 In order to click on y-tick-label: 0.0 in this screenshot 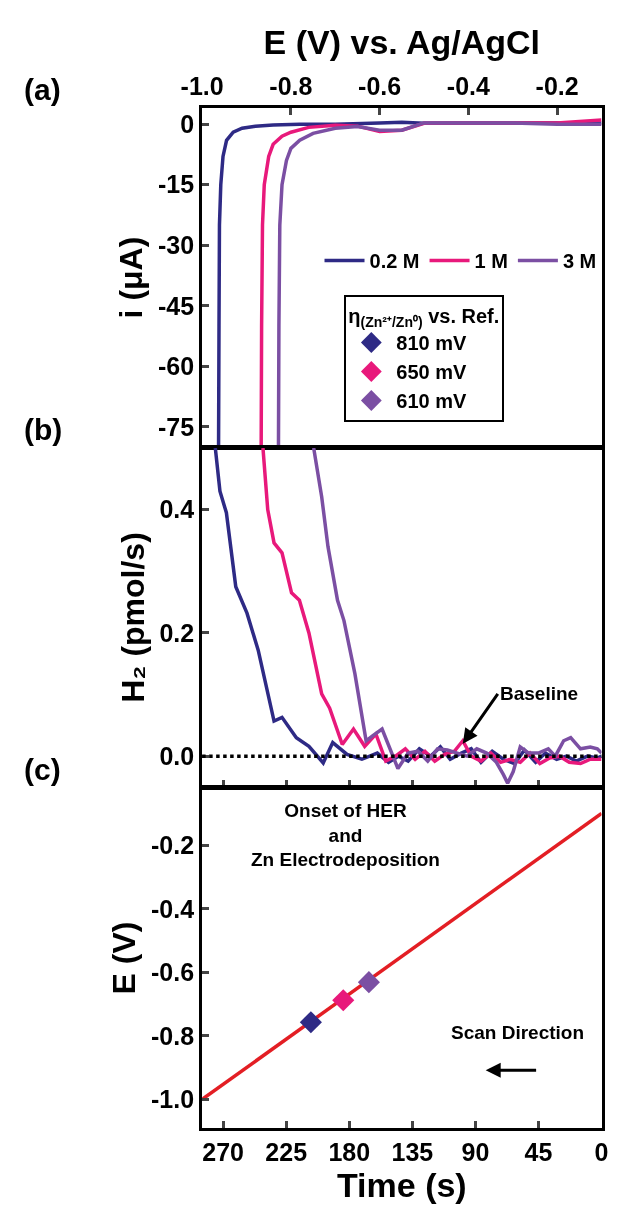, I will do `click(177, 755)`.